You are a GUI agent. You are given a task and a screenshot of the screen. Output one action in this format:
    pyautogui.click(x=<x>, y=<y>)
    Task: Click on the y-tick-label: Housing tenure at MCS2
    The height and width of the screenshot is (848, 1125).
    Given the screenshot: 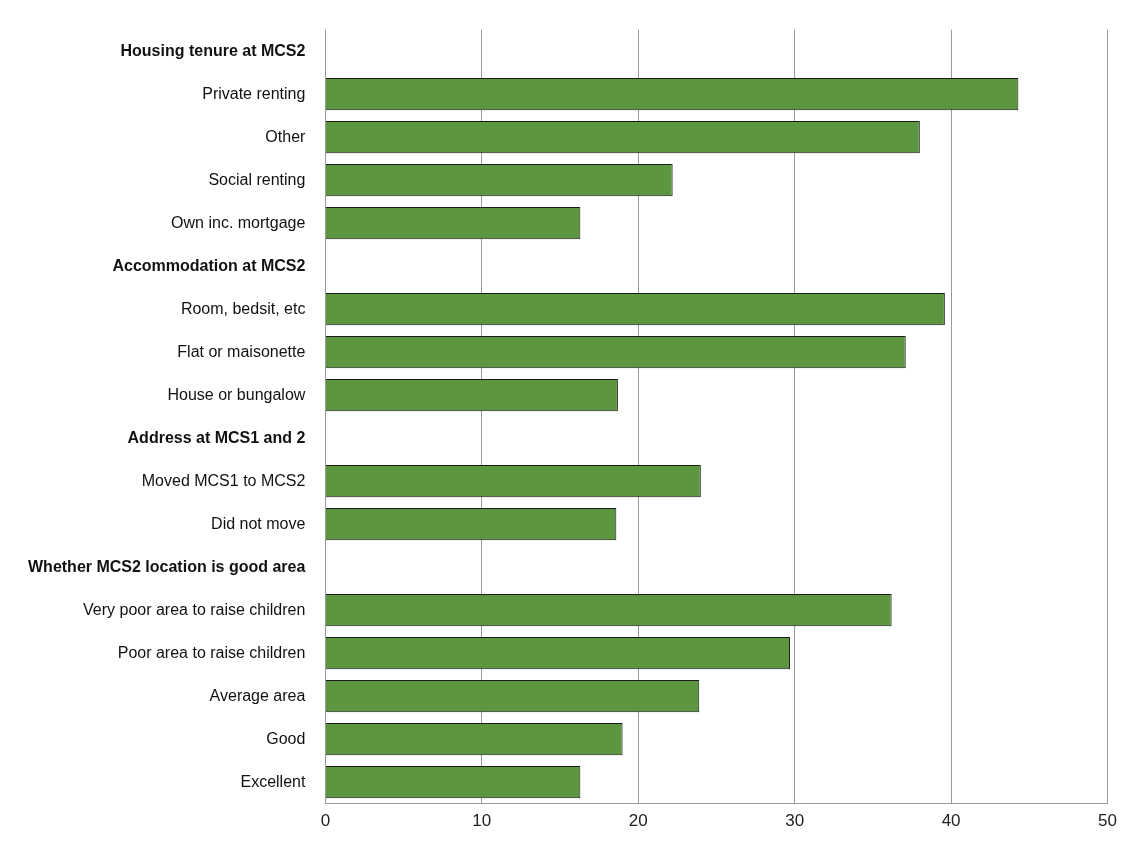 What is the action you would take?
    pyautogui.click(x=213, y=50)
    